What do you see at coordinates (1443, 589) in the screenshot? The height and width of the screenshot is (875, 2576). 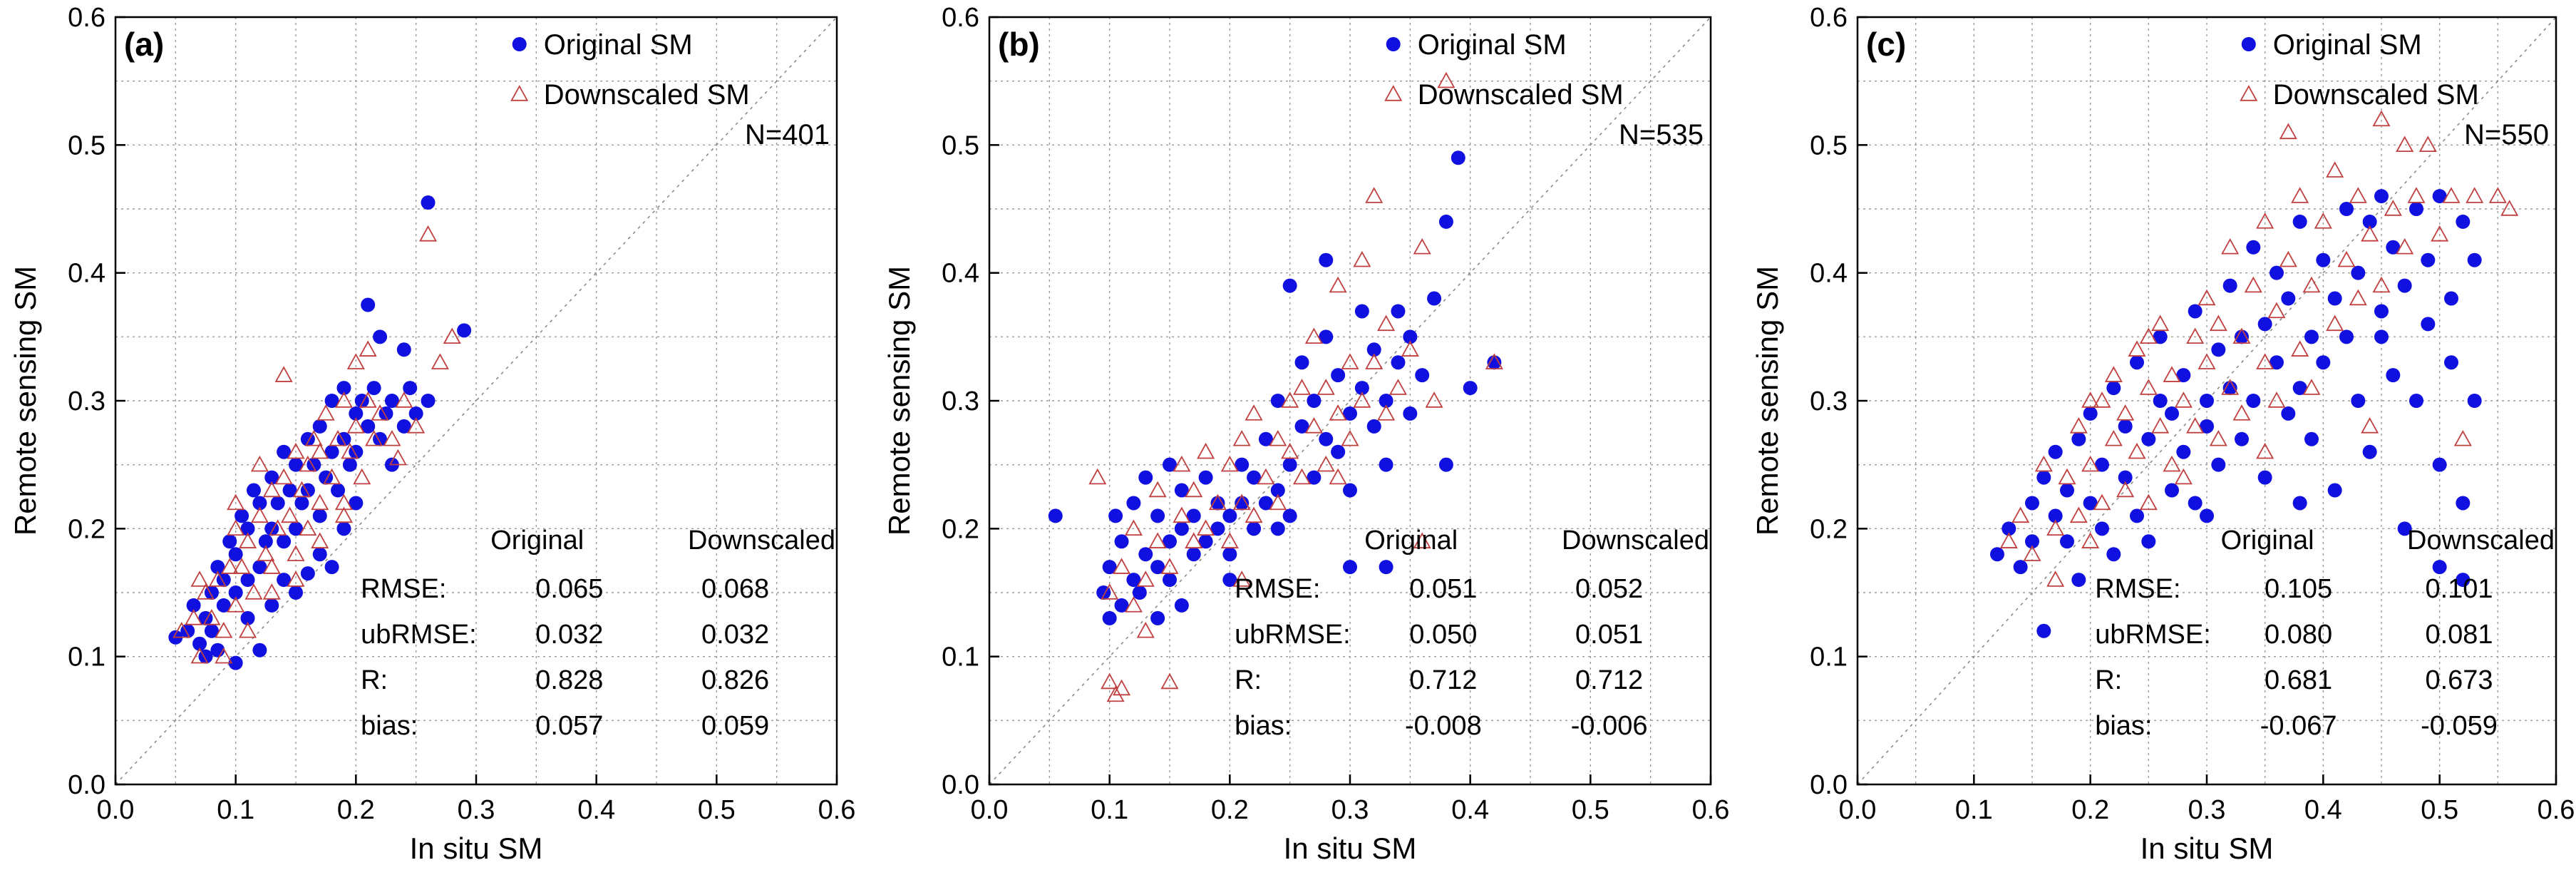 I see `stats-value-original: 0.051` at bounding box center [1443, 589].